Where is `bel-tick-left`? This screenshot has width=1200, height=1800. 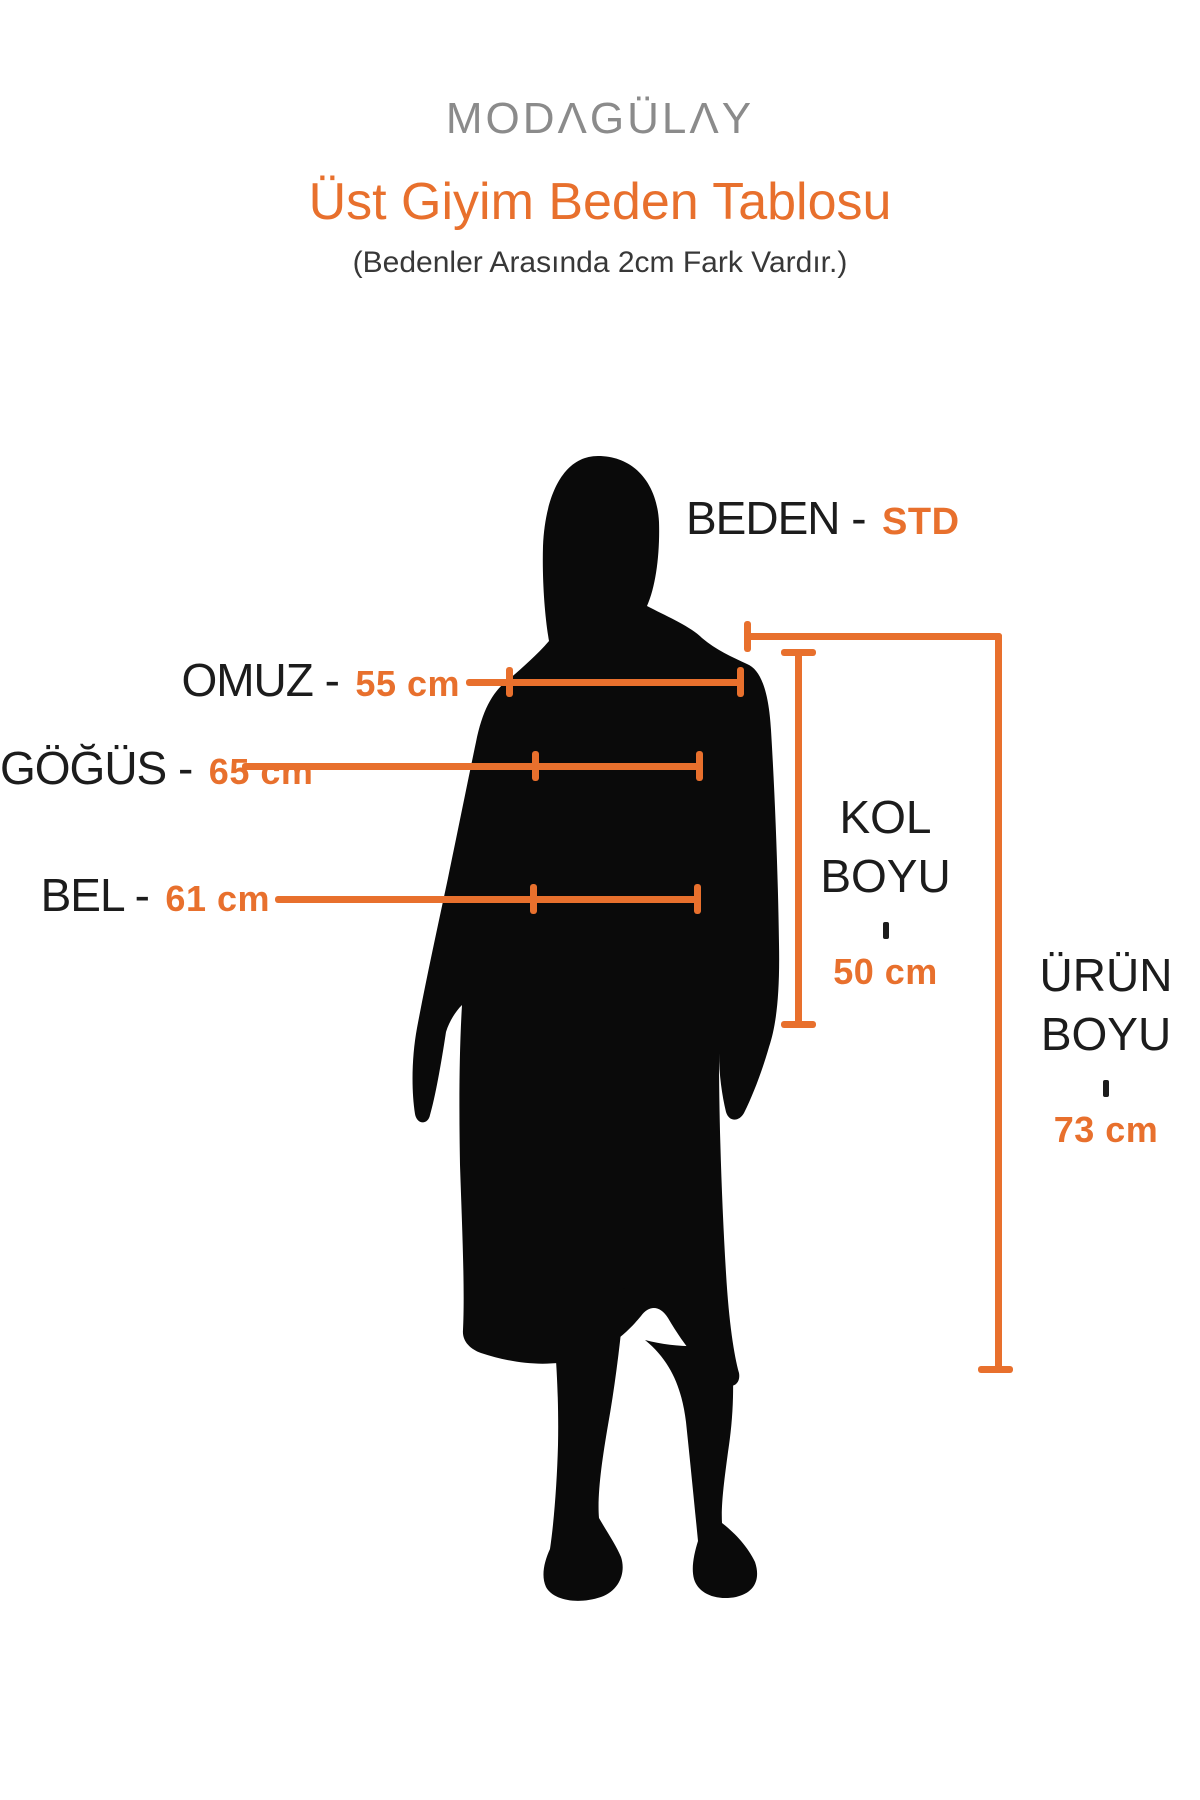
bel-tick-left is located at coordinates (533, 899).